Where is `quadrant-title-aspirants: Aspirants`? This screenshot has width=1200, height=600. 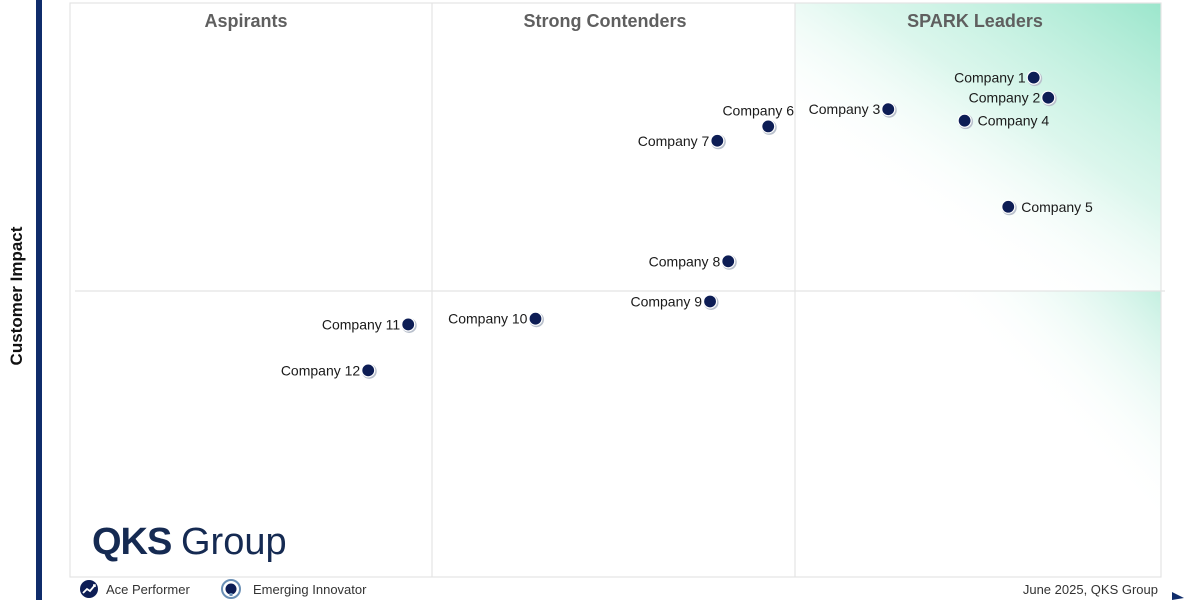 quadrant-title-aspirants: Aspirants is located at coordinates (245, 21).